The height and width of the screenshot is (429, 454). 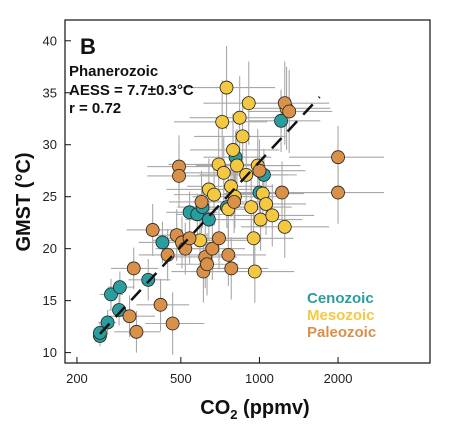 What do you see at coordinates (341, 332) in the screenshot?
I see `legend-entry-paleozoic: Paleozoic` at bounding box center [341, 332].